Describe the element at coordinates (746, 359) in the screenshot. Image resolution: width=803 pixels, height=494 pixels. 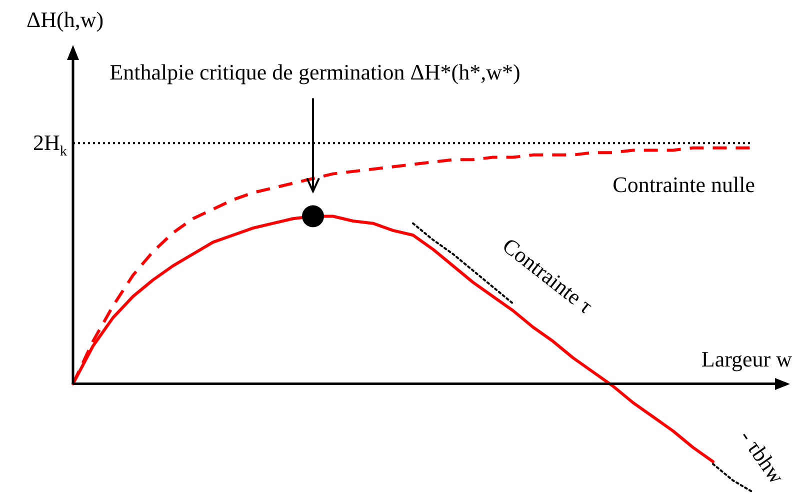
I see `x-axis-title: Largeur w` at that location.